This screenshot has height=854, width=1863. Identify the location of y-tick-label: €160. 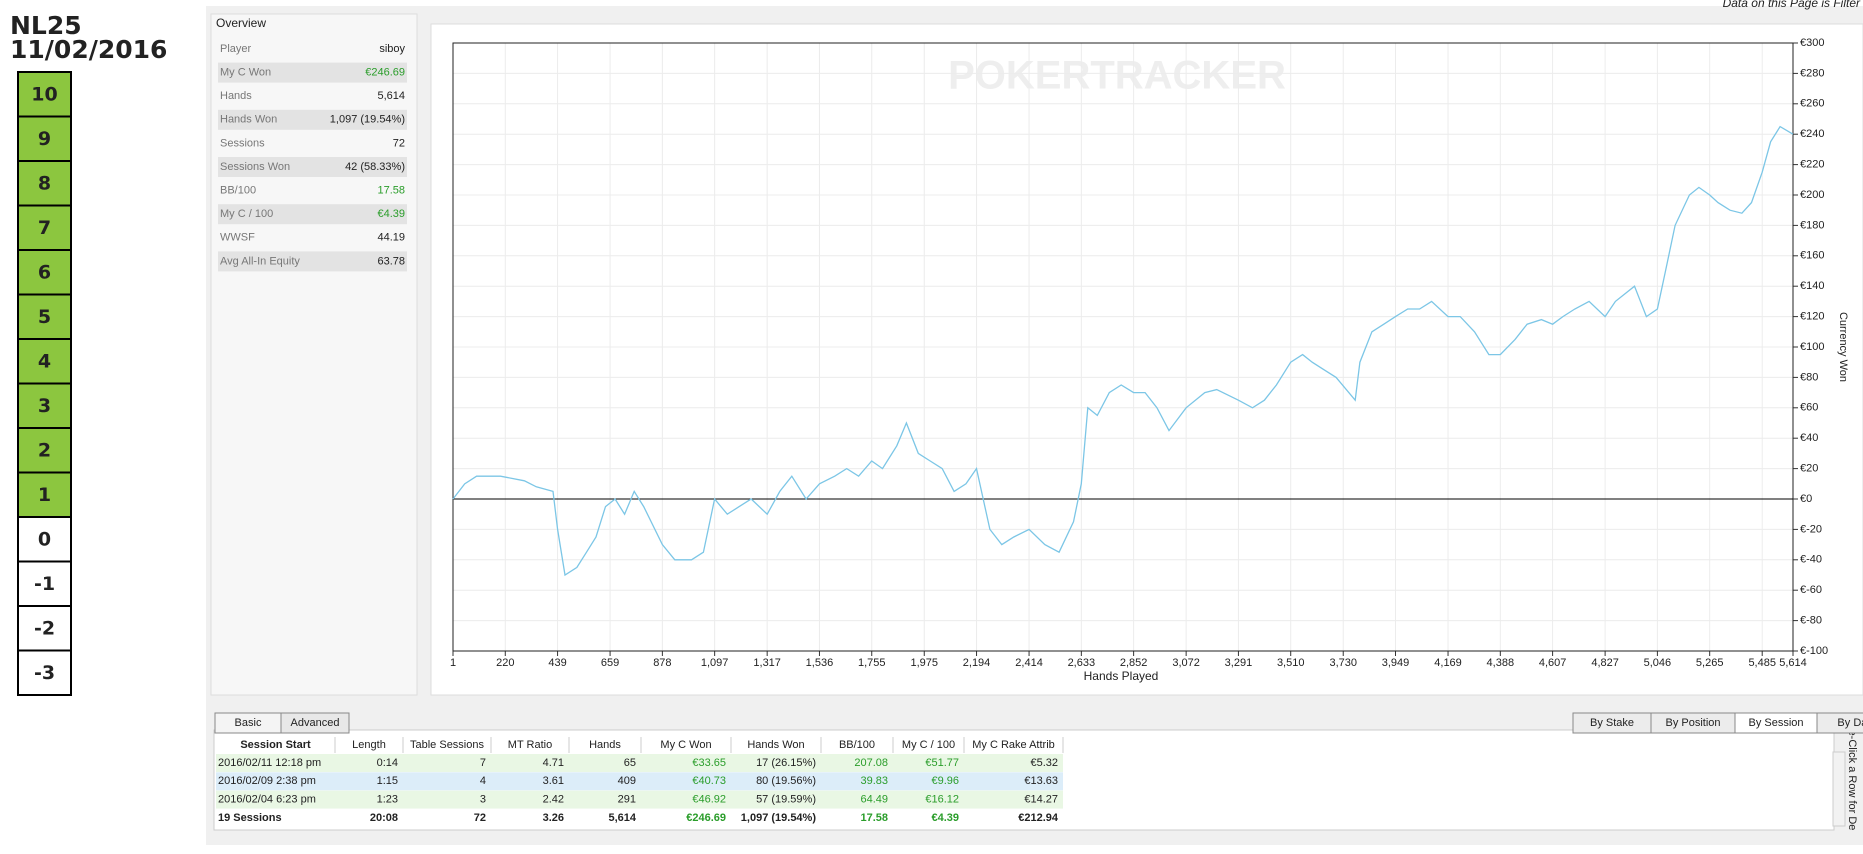
(1812, 256).